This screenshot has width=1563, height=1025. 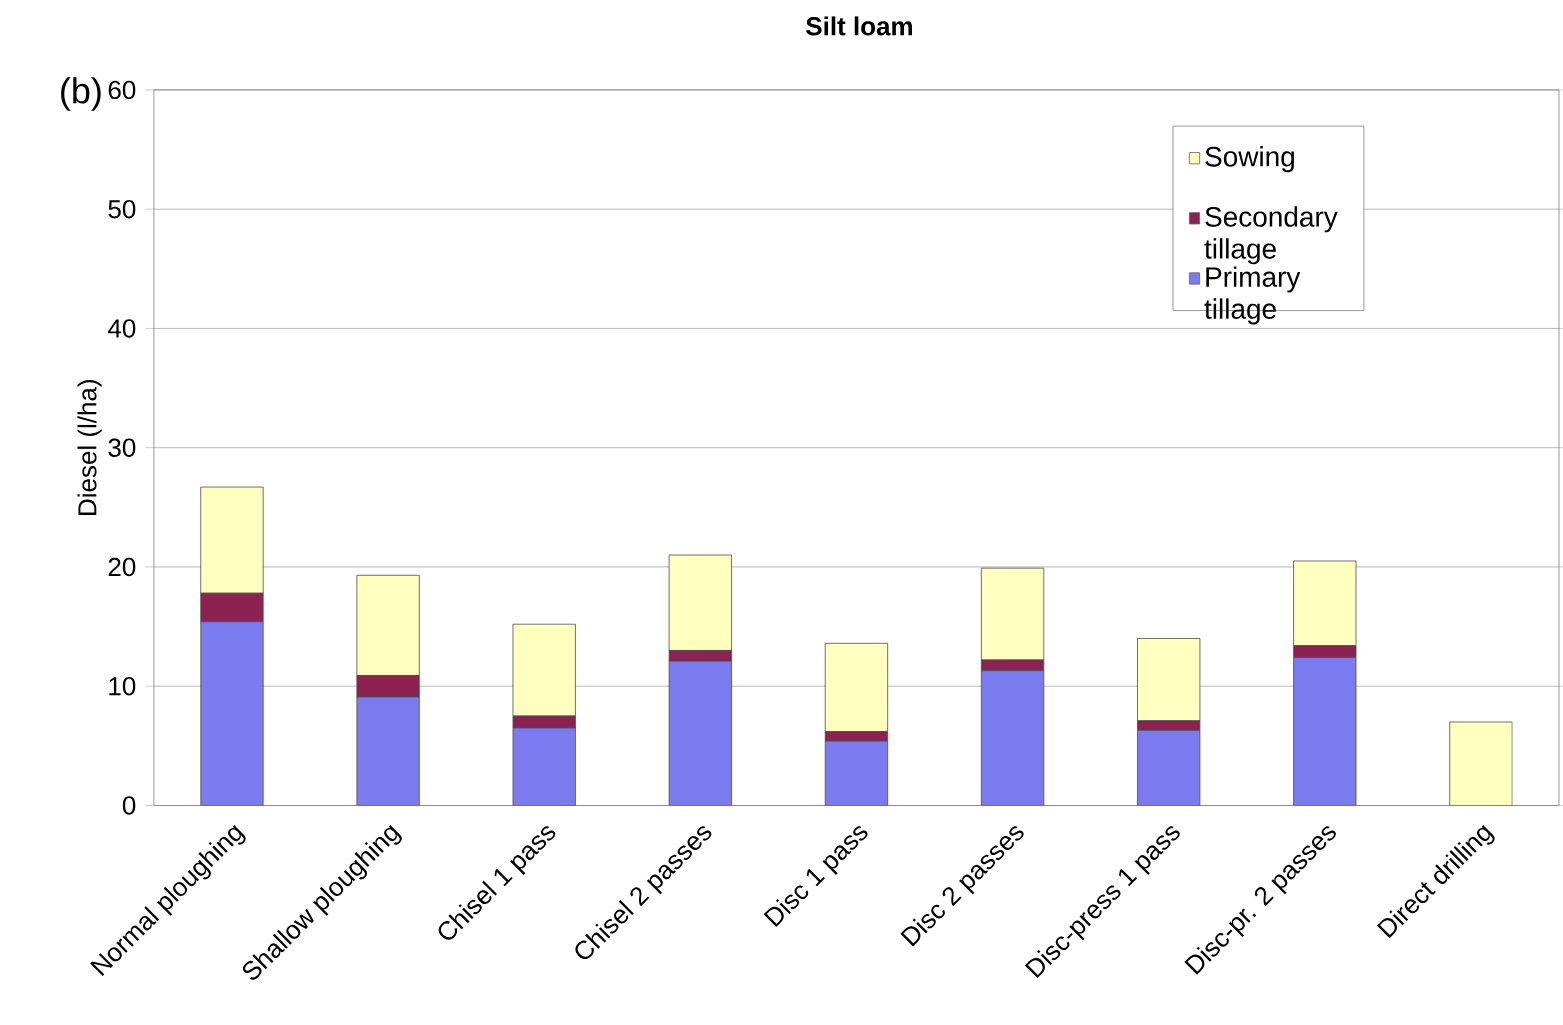 What do you see at coordinates (122, 686) in the screenshot?
I see `y-tick-label: 10` at bounding box center [122, 686].